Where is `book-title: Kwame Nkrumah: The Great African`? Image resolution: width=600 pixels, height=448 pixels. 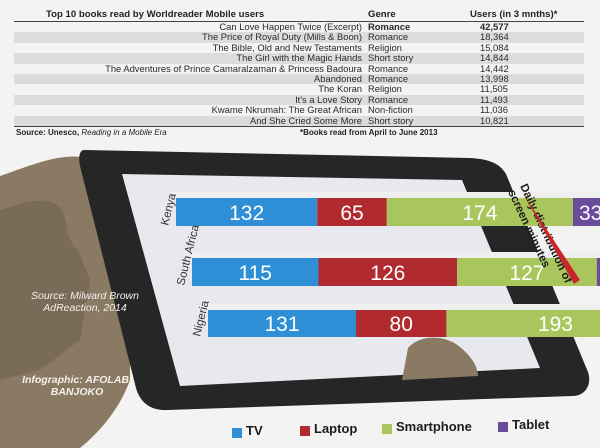
book-title: Kwame Nkrumah: The Great African is located at coordinates (286, 110).